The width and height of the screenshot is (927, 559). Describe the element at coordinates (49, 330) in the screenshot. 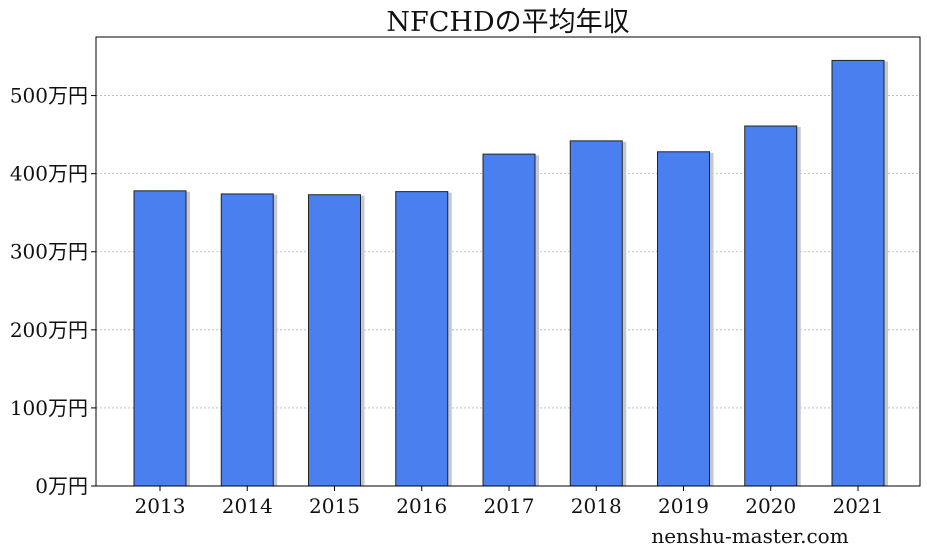

I see `y-tick-label: 200万円` at that location.